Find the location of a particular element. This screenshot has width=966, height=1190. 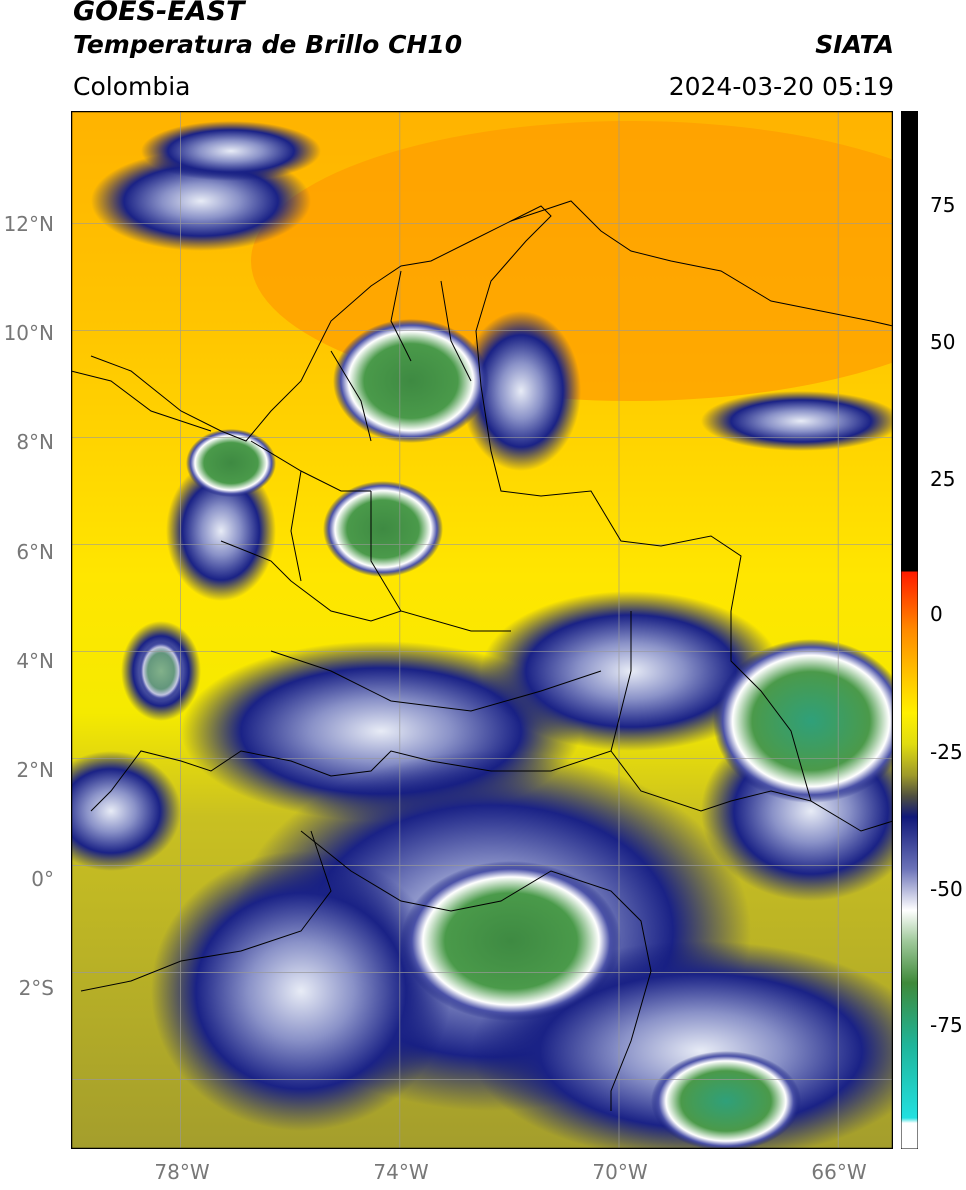

temperature-colorbar is located at coordinates (909, 630).